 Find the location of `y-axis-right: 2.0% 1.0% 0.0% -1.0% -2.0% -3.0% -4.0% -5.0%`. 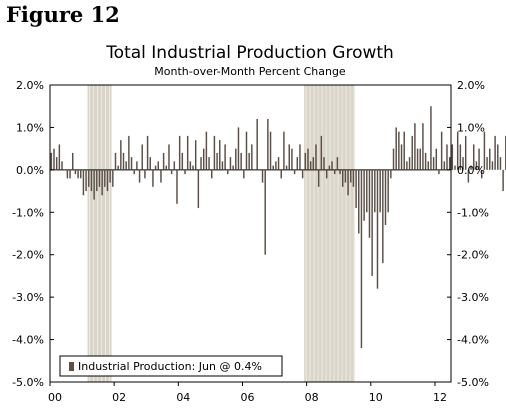

y-axis-right: 2.0% 1.0% 0.0% -1.0% -2.0% -3.0% -4.0% -5.0% is located at coordinates (468, 234).